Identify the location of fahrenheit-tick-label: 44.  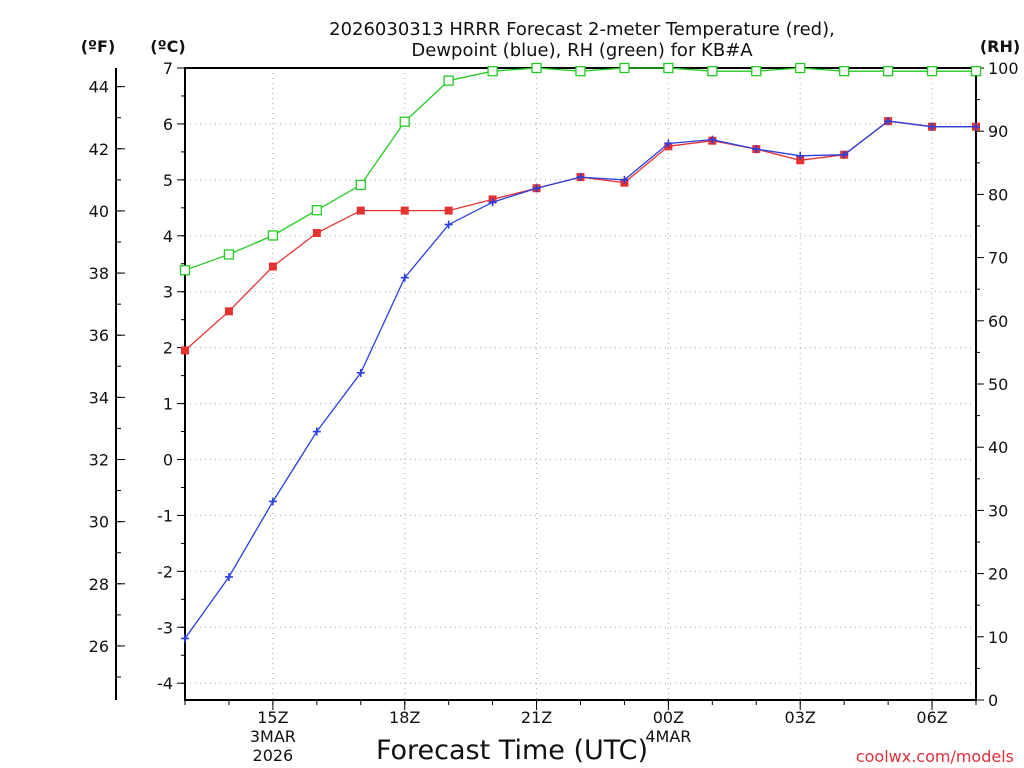
(99, 87).